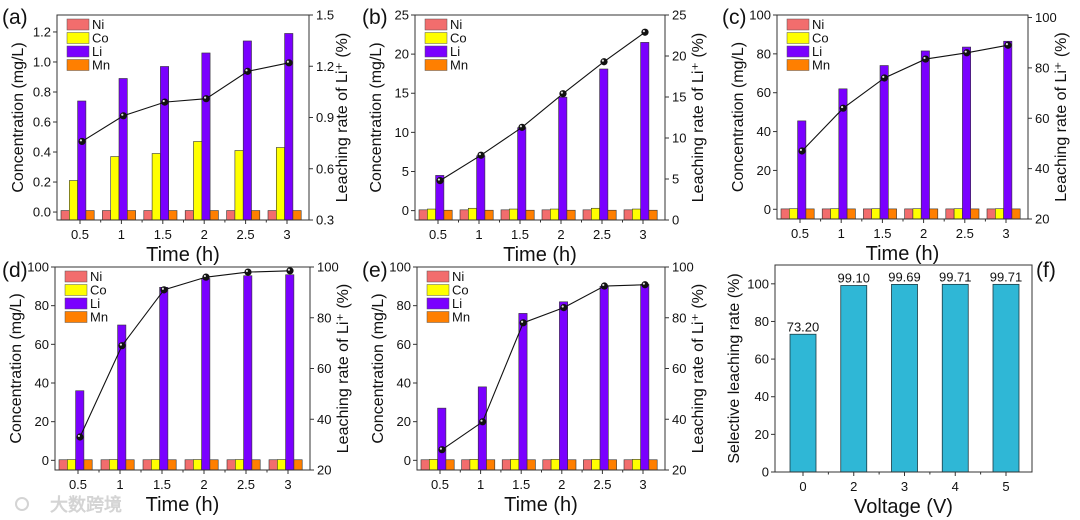  What do you see at coordinates (42, 152) in the screenshot?
I see `y-tick-label: 0.4` at bounding box center [42, 152].